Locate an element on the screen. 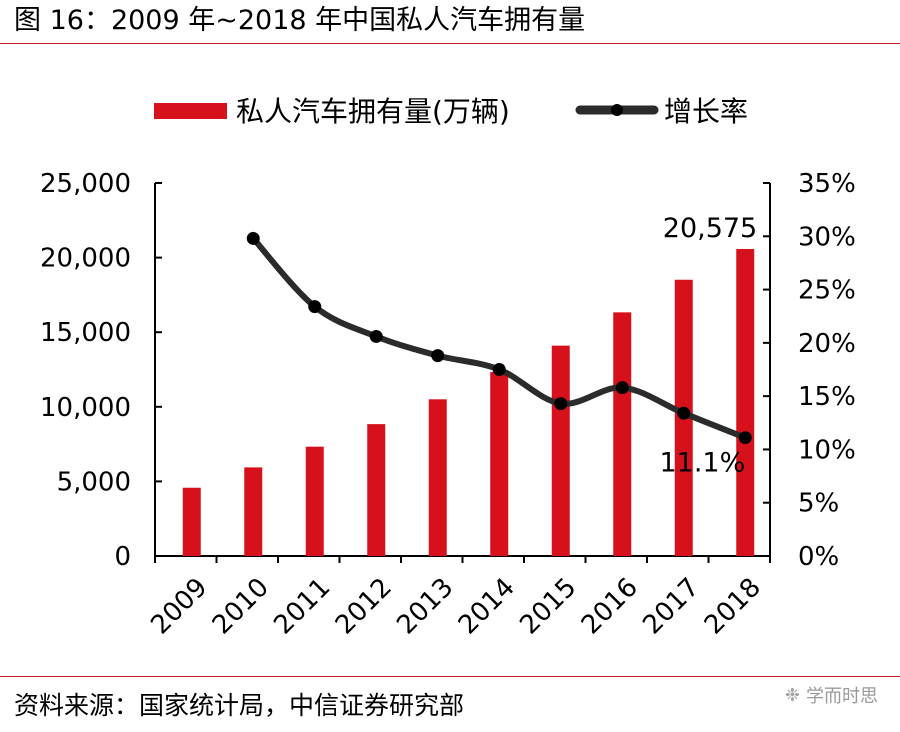 This screenshot has height=732, width=900. chart-legend: 私人汽车拥有量(万辆) 增长率 is located at coordinates (451, 111).